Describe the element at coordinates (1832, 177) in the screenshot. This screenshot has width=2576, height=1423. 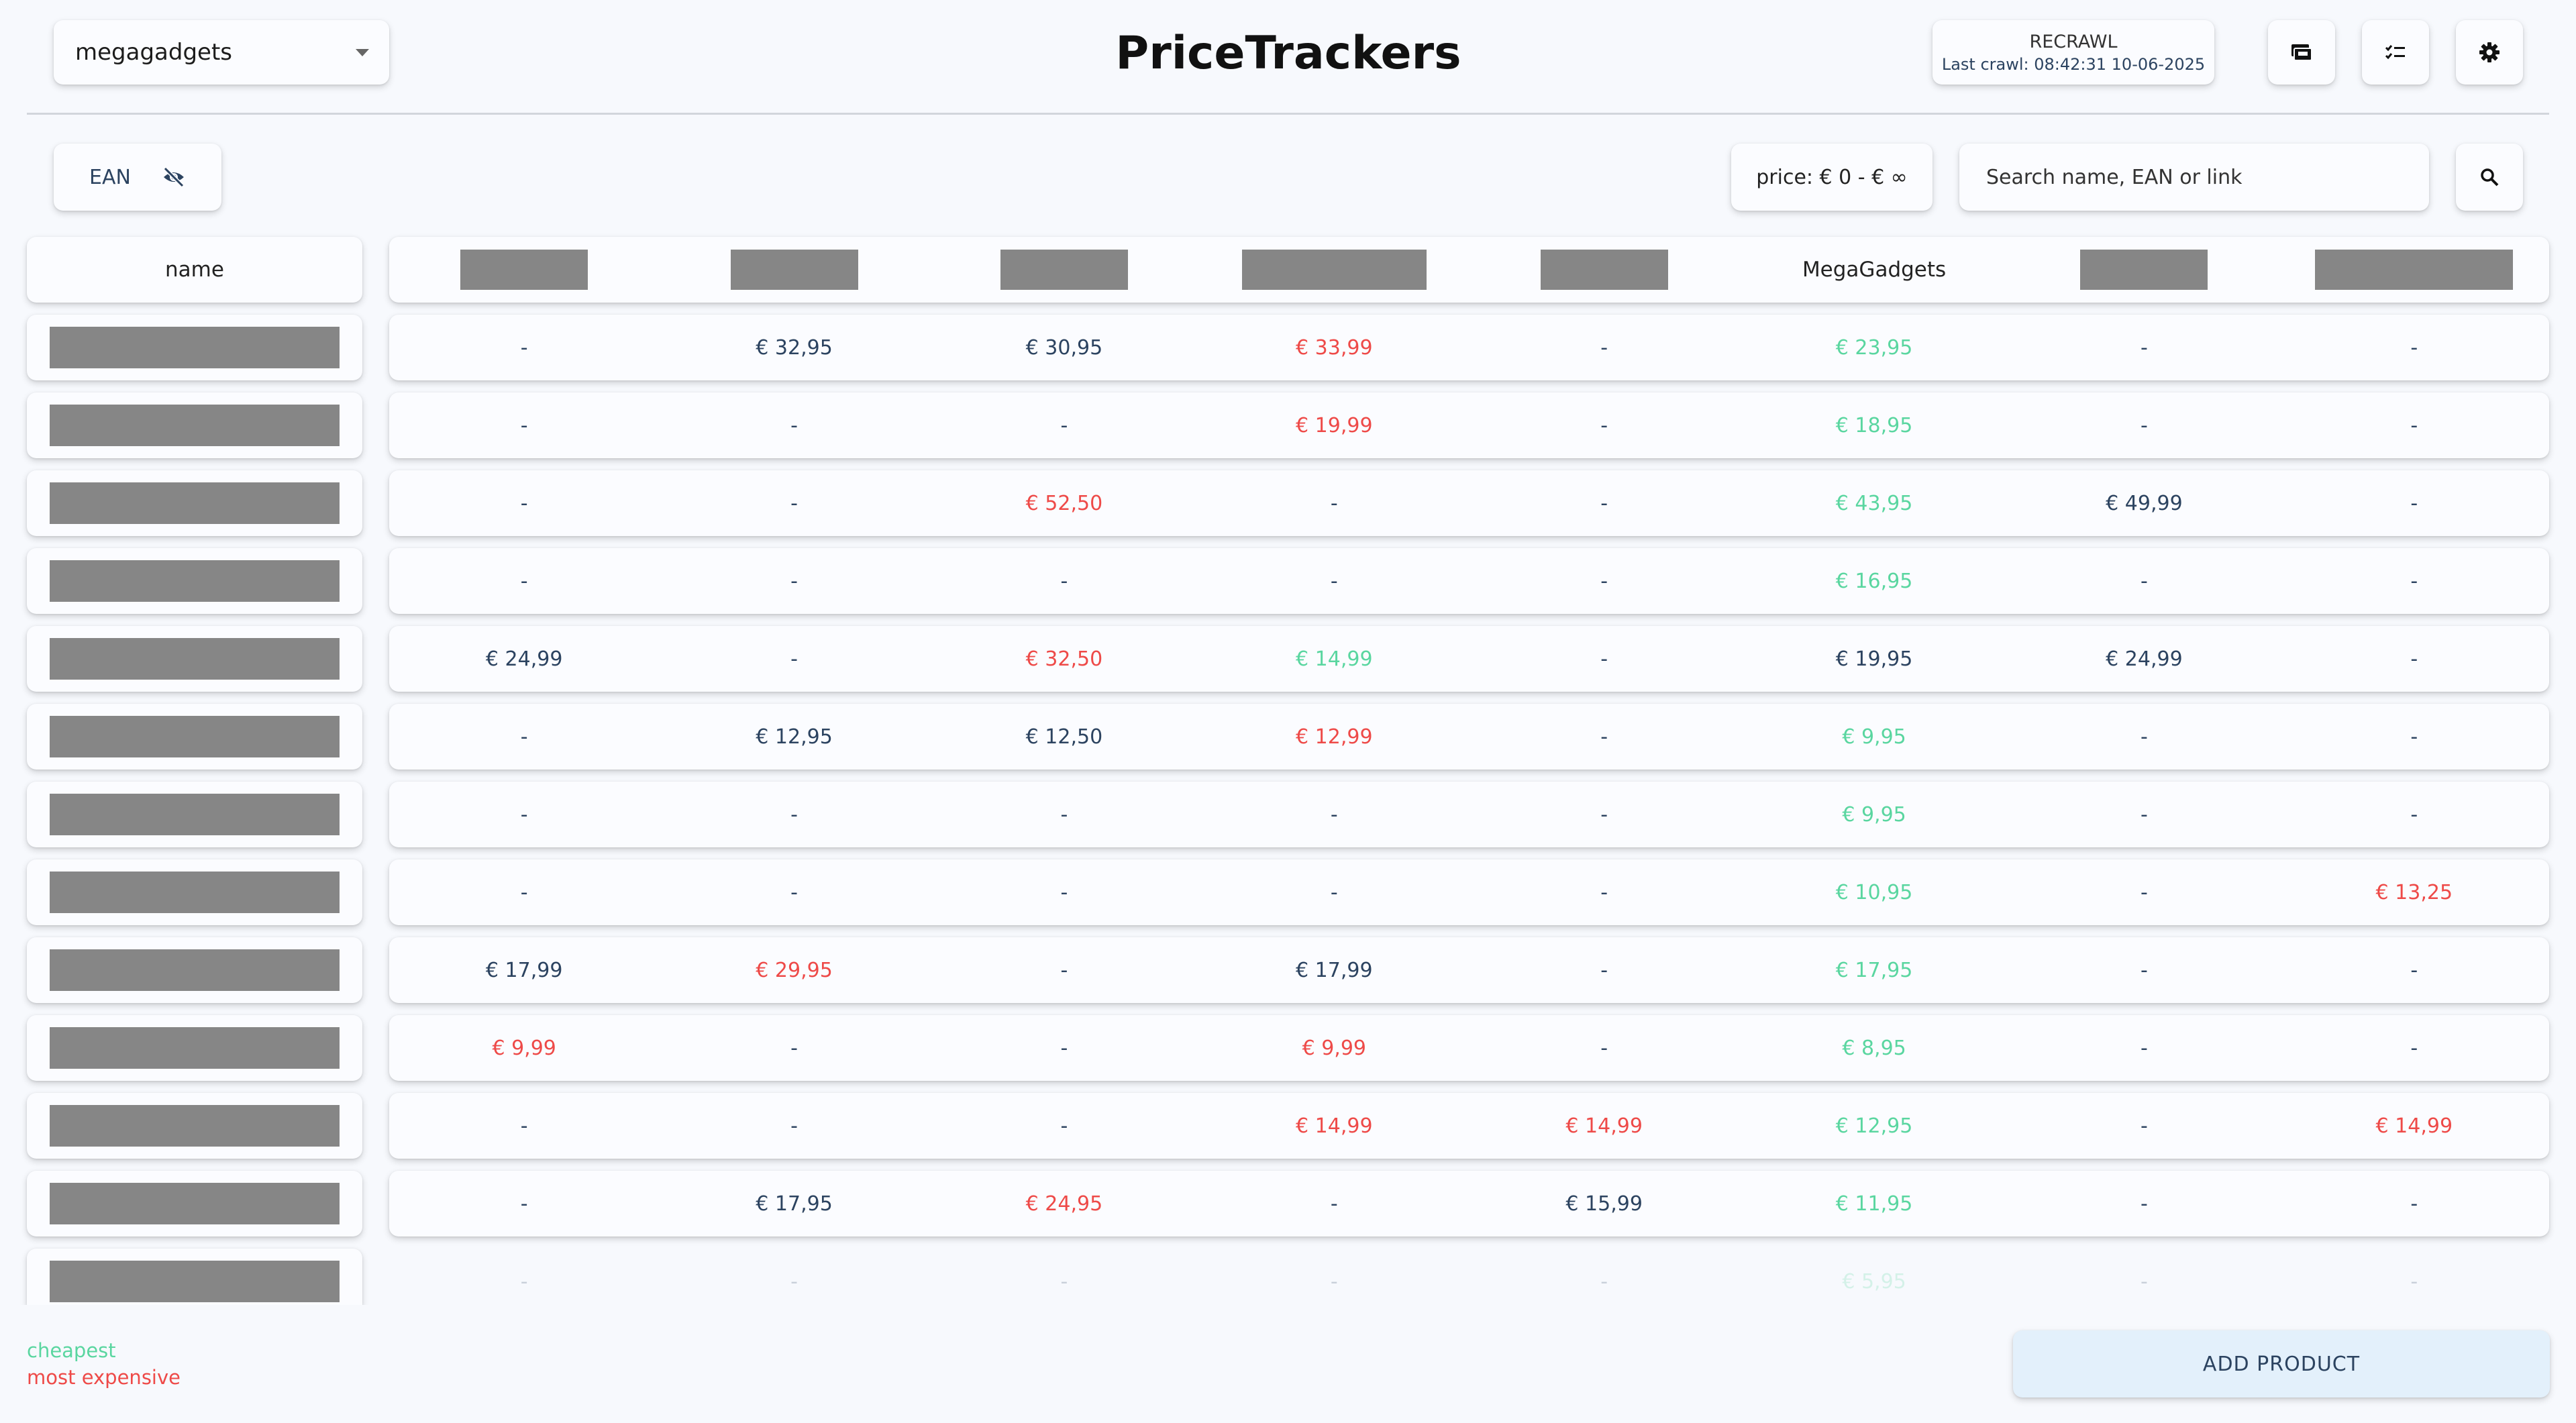
I see `price-filter-button: price: € 0 - € ∞` at that location.